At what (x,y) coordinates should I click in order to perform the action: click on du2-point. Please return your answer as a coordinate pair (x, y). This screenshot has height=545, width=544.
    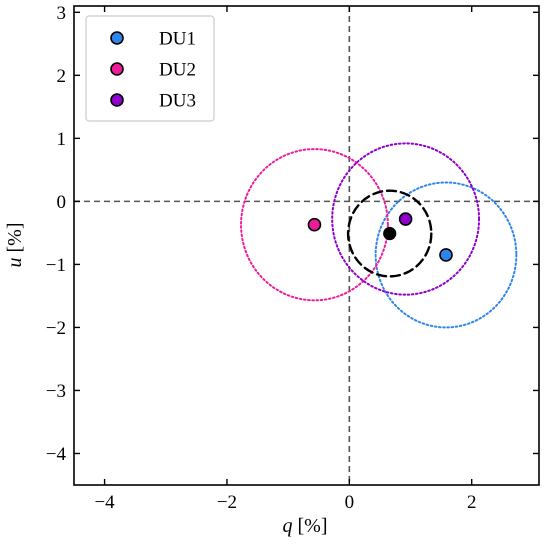
    Looking at the image, I should click on (314, 224).